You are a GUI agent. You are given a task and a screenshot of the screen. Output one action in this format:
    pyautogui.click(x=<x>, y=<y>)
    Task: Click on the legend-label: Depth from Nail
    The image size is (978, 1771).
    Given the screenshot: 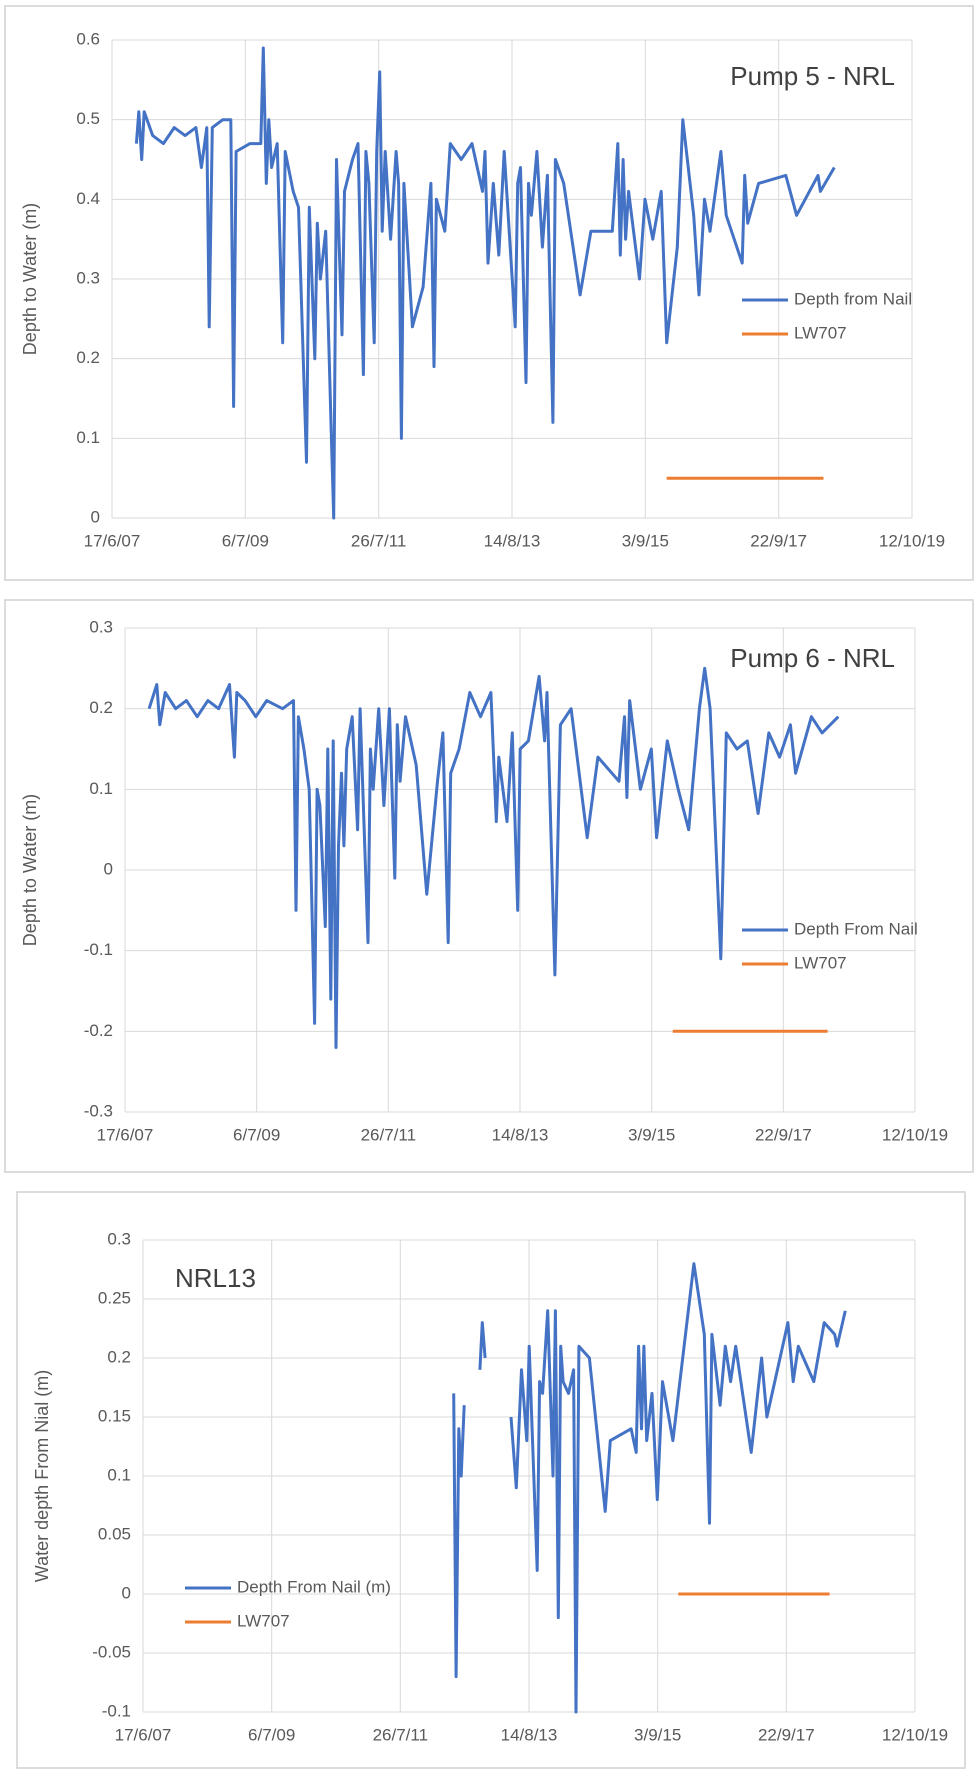 What is the action you would take?
    pyautogui.click(x=853, y=298)
    